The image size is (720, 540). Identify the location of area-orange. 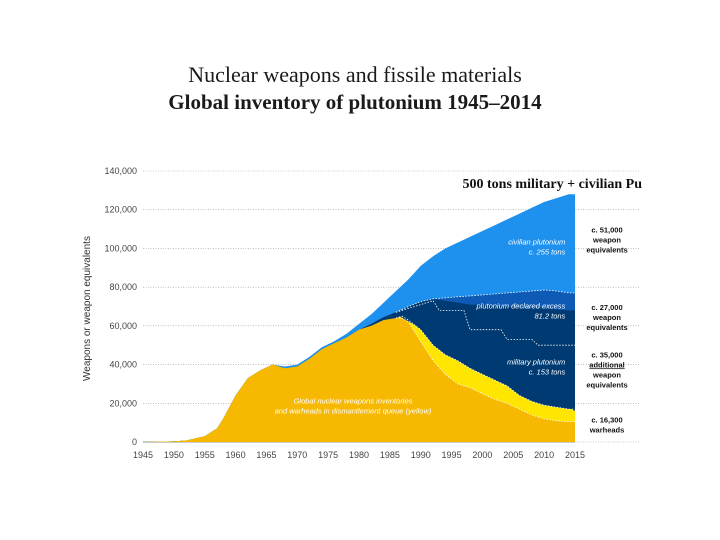
(359, 380).